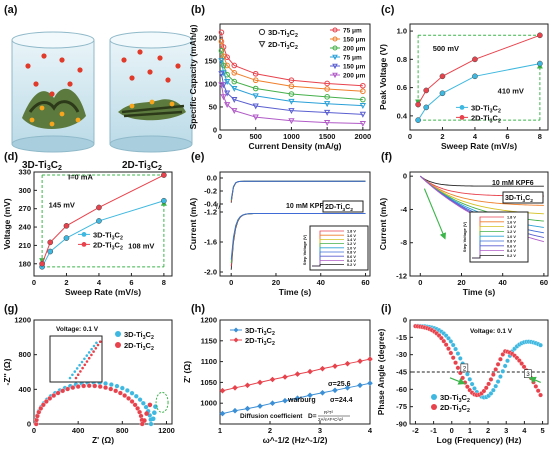 This screenshot has height=457, width=554. I want to click on annotation-sample: 2D-Ti3C2, so click(339, 208).